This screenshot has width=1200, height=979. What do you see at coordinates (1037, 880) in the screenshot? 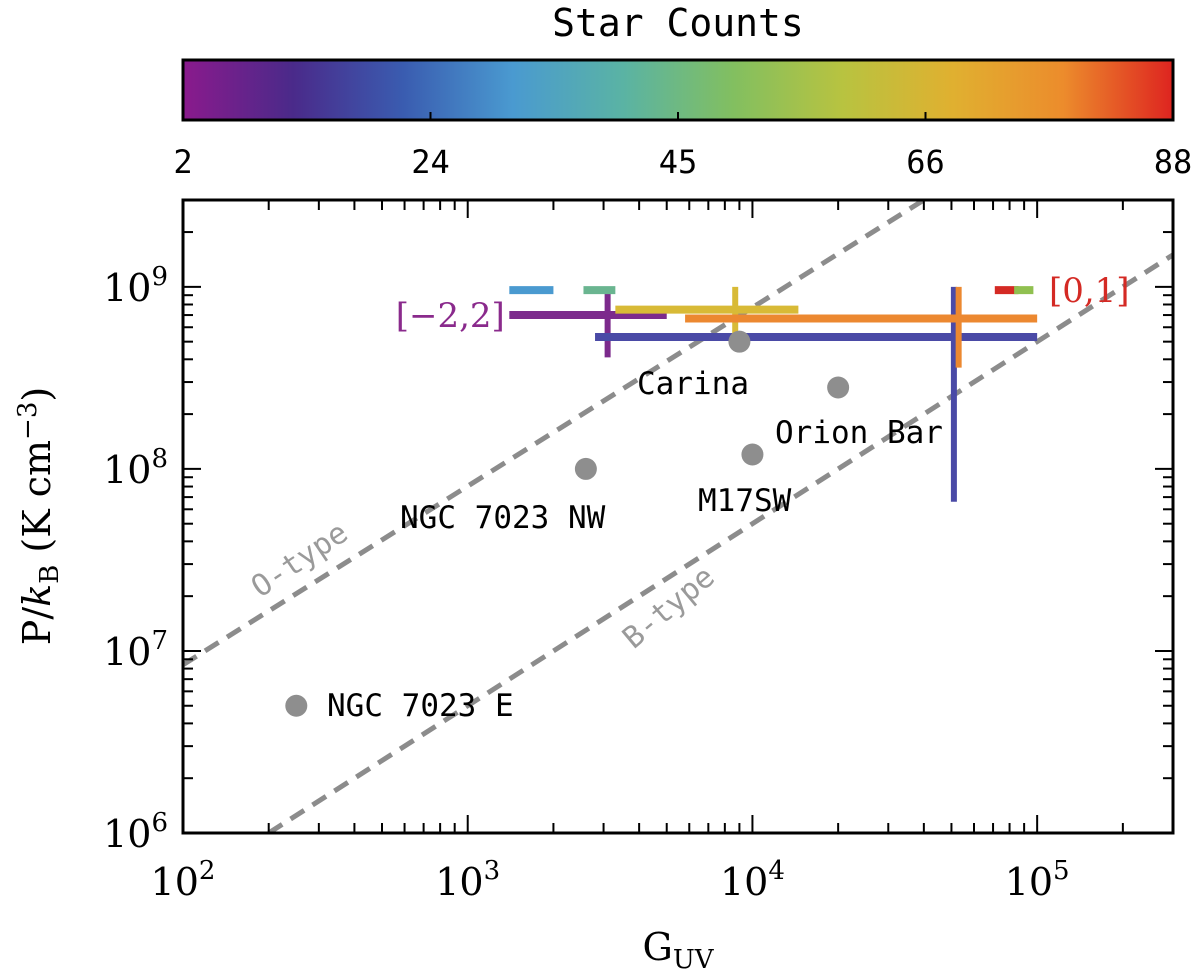
I see `x-tick-label-1e5: 10⁵` at bounding box center [1037, 880].